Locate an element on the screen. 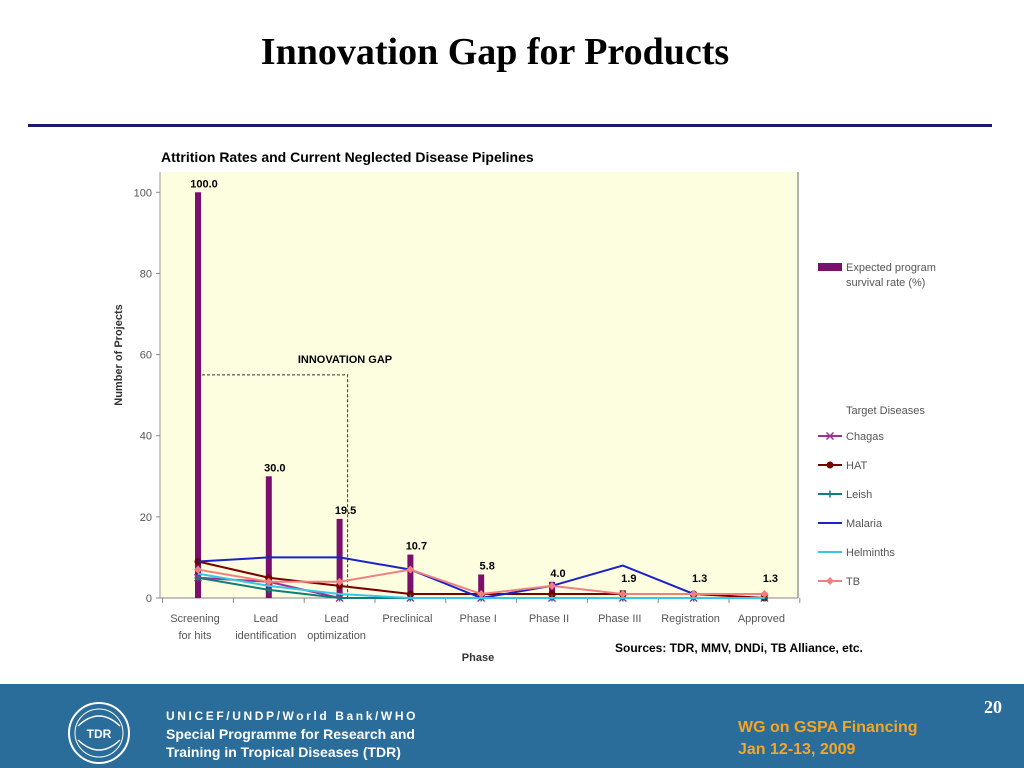 This screenshot has height=768, width=1024. x-tick-label: Phase I is located at coordinates (478, 619).